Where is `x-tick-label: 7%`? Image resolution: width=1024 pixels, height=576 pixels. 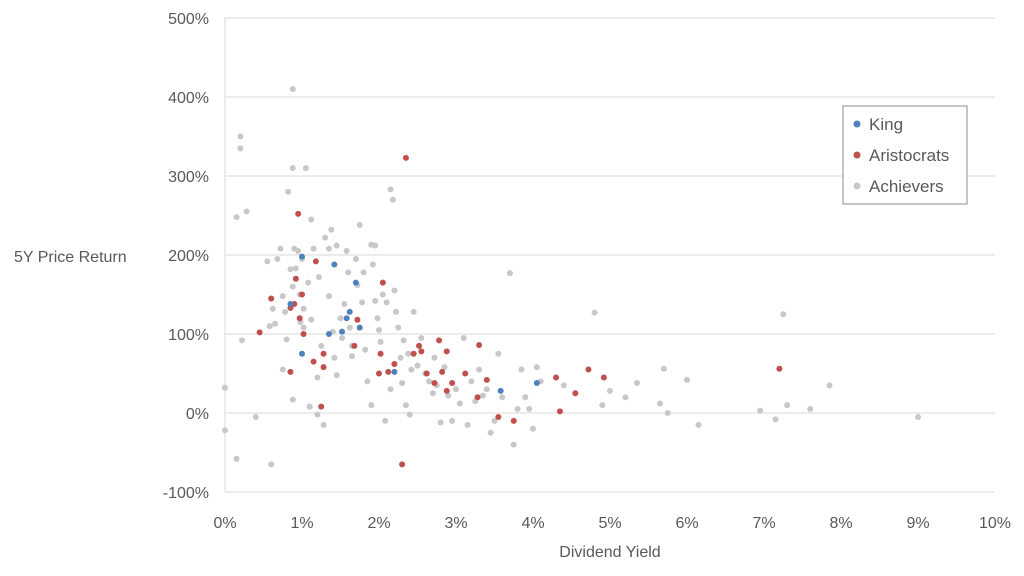
x-tick-label: 7% is located at coordinates (763, 523).